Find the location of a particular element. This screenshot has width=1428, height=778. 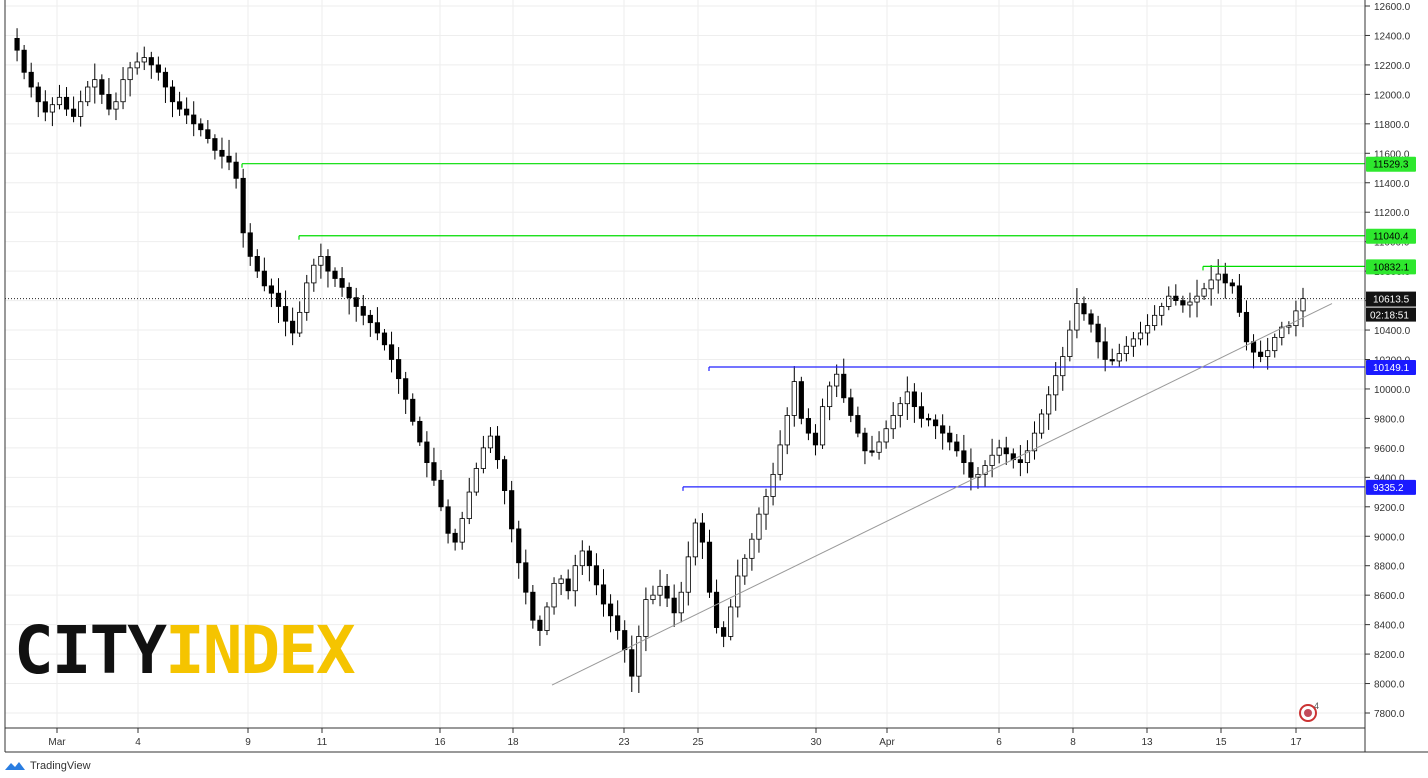

x-tick-label: Apr is located at coordinates (887, 742).